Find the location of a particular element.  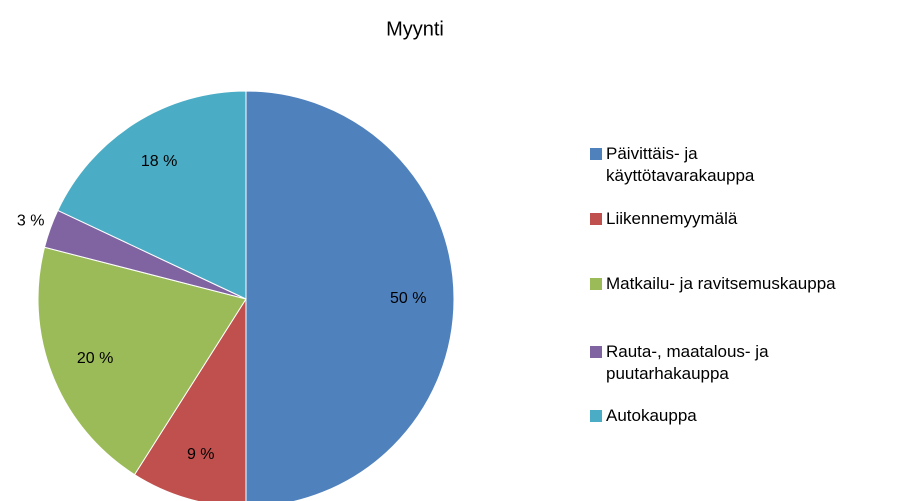

legend-label: Rauta-, maatalous- ja puutarhakauppa is located at coordinates (687, 362).